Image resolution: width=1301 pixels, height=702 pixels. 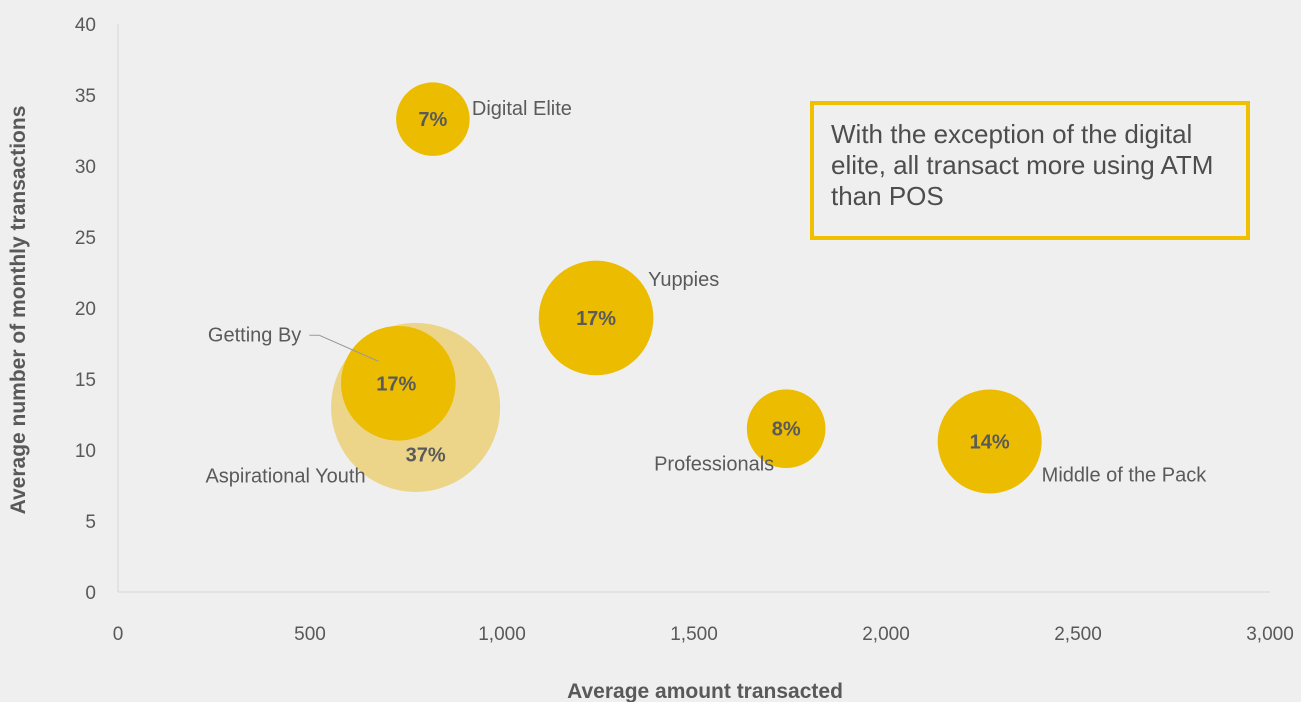 I want to click on x-tick-label: 1,000, so click(x=502, y=634).